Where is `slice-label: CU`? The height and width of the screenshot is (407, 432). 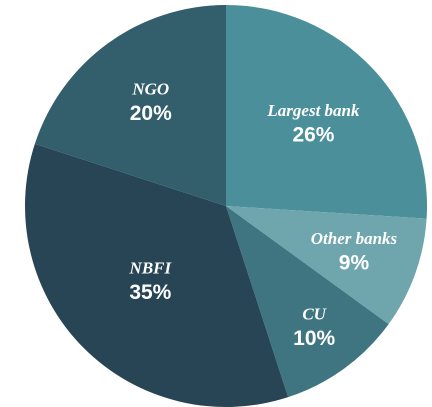
slice-label: CU is located at coordinates (314, 313).